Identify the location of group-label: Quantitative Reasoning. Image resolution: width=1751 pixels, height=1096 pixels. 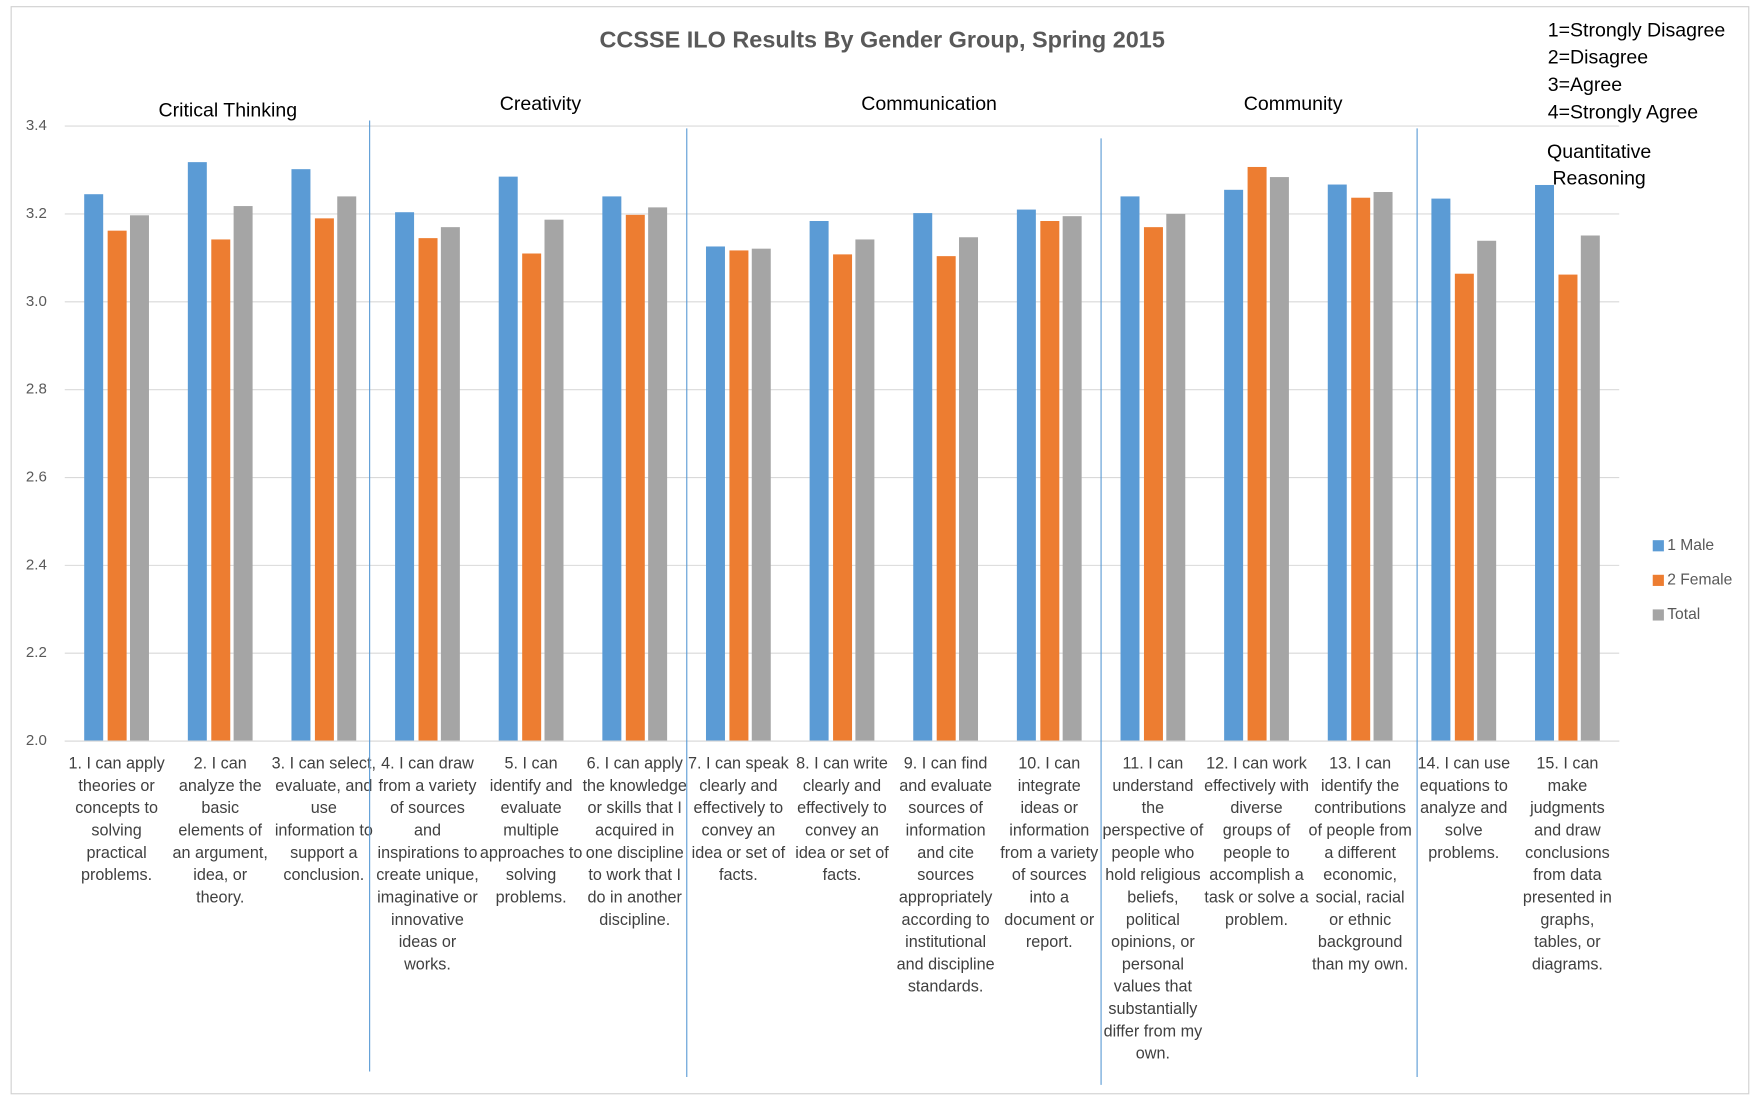
(1599, 165).